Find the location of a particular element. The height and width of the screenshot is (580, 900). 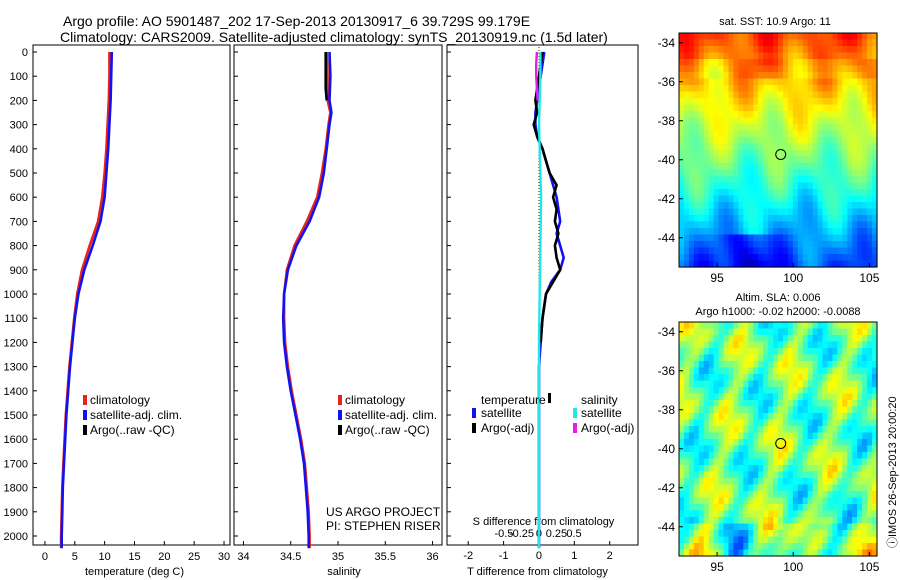

legend-label: Argo(-adj) is located at coordinates (607, 428).